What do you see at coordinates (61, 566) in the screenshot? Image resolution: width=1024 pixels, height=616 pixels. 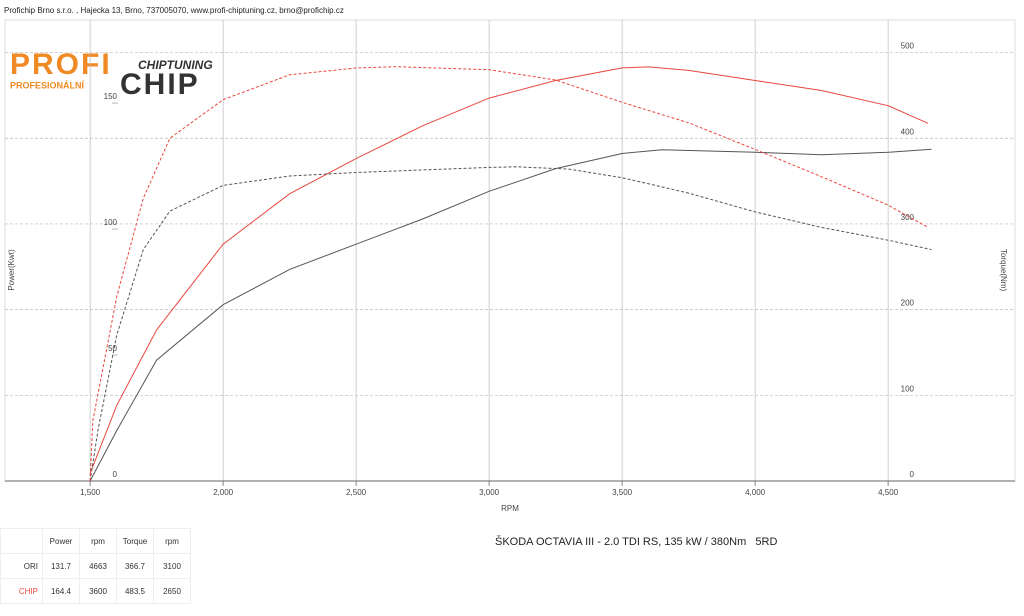 I see `cell: 131.7` at bounding box center [61, 566].